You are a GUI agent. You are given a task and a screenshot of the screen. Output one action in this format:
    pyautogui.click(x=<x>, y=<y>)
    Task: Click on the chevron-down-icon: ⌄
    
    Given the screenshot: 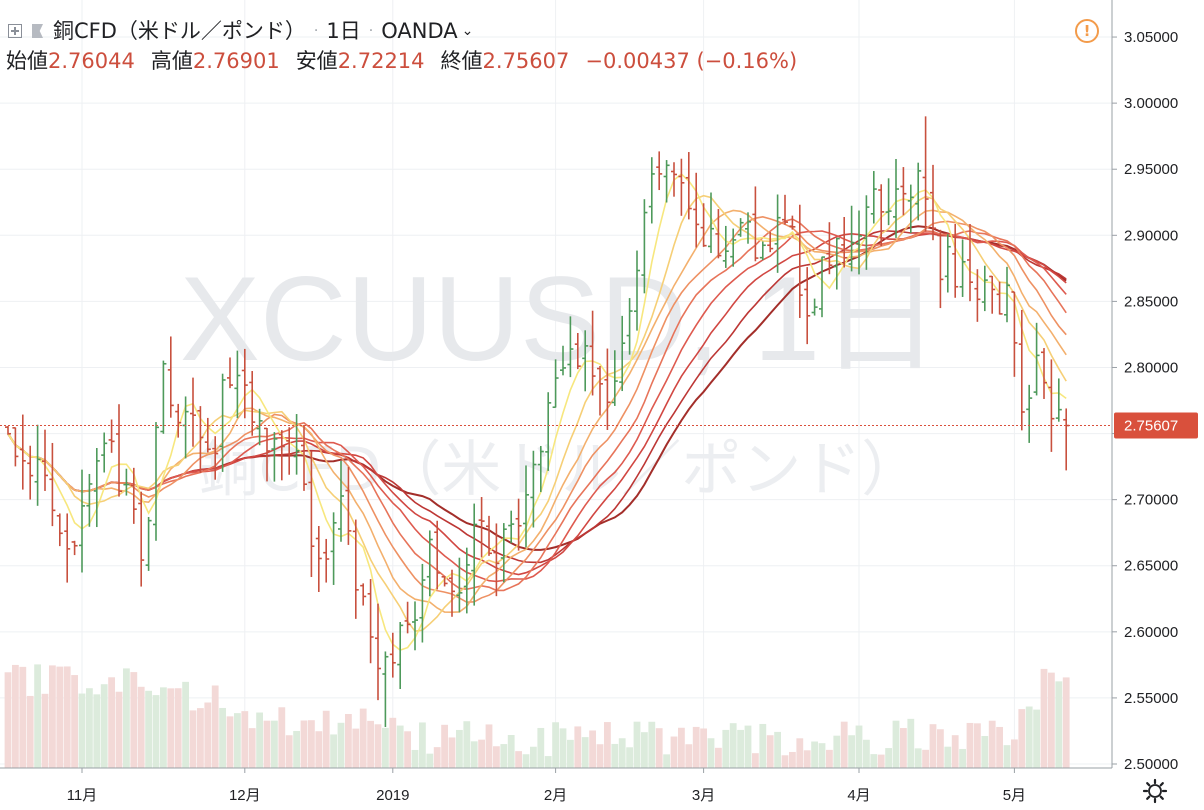 What is the action you would take?
    pyautogui.click(x=467, y=31)
    